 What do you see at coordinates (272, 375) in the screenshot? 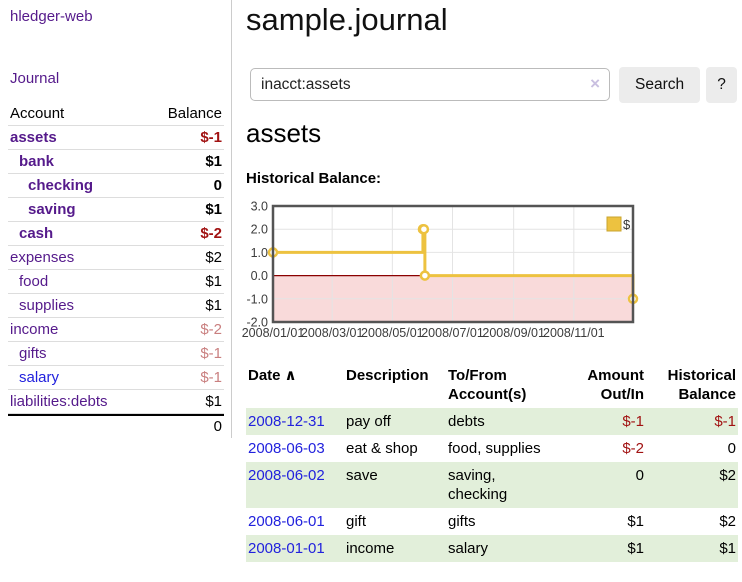
I see `date-column-header: Date ∧` at bounding box center [272, 375].